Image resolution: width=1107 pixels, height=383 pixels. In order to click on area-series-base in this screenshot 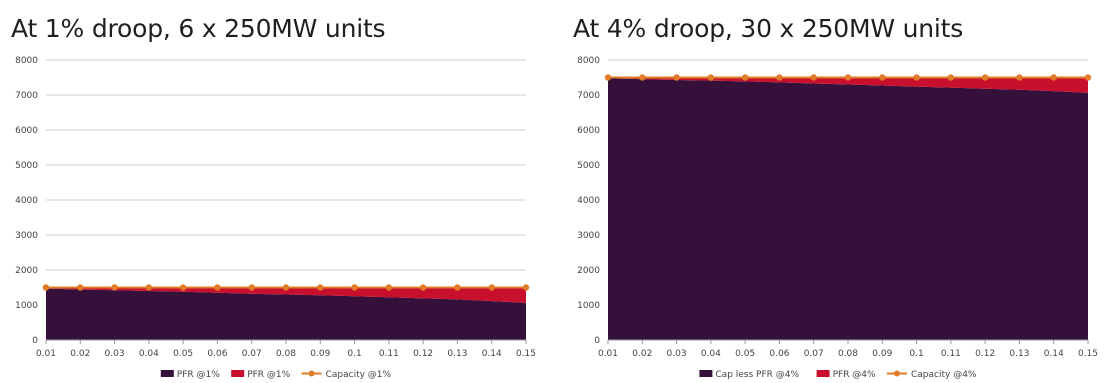, I will do `click(286, 314)`.